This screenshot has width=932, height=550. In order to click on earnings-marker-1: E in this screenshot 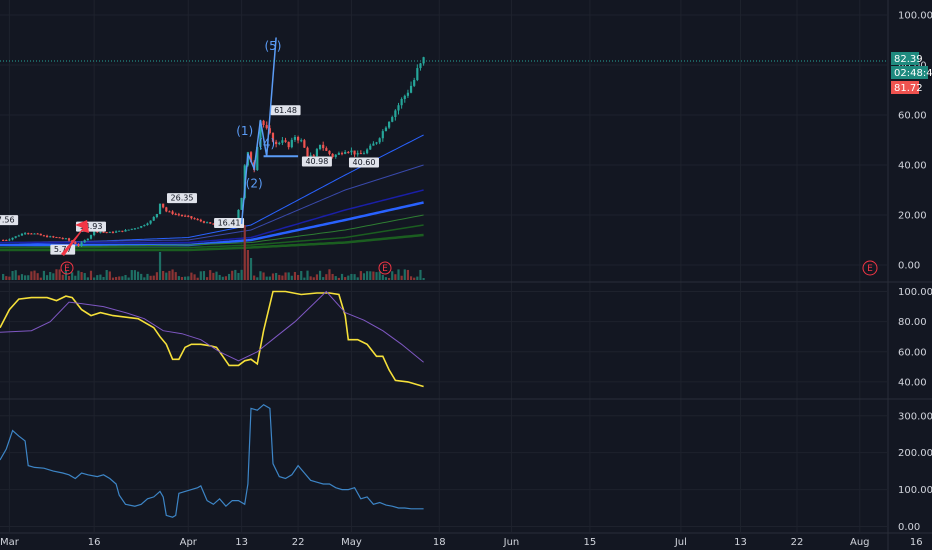, I will do `click(67, 268)`.